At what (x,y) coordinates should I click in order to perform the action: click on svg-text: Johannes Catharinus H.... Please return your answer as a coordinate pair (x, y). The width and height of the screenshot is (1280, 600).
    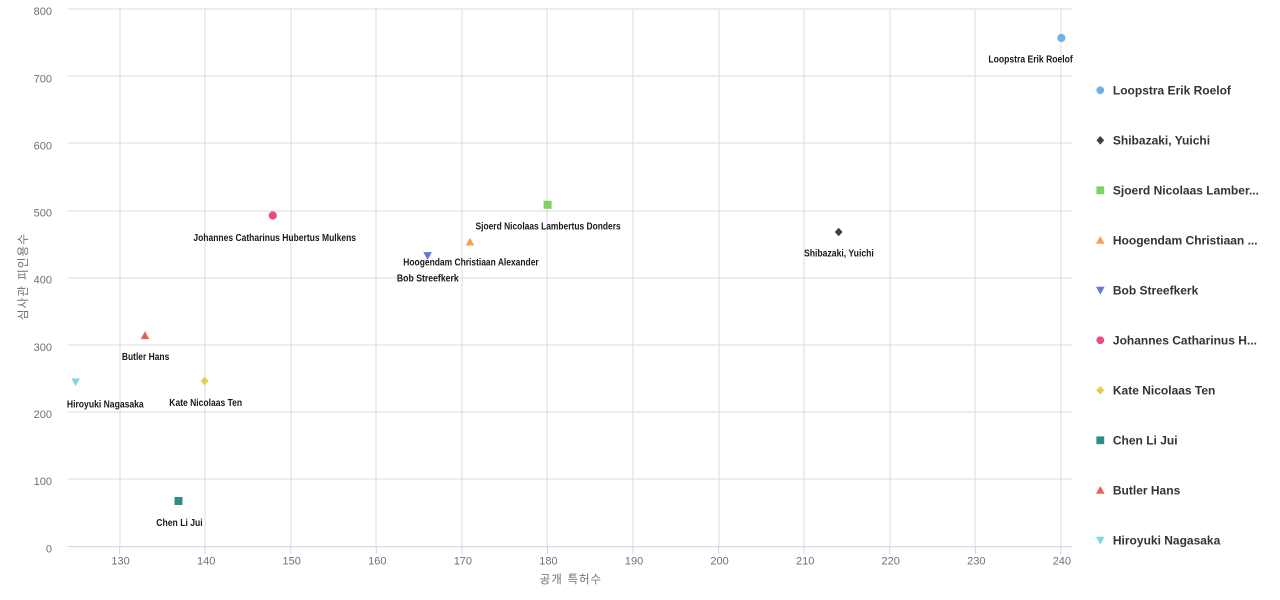
    Looking at the image, I should click on (1185, 341).